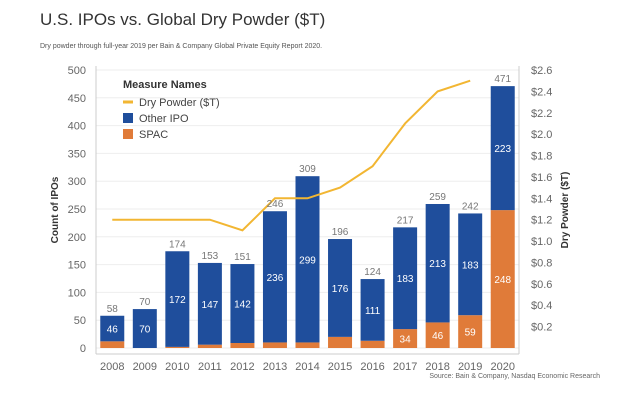  What do you see at coordinates (541, 71) in the screenshot?
I see `y2-tick-label: $2.6` at bounding box center [541, 71].